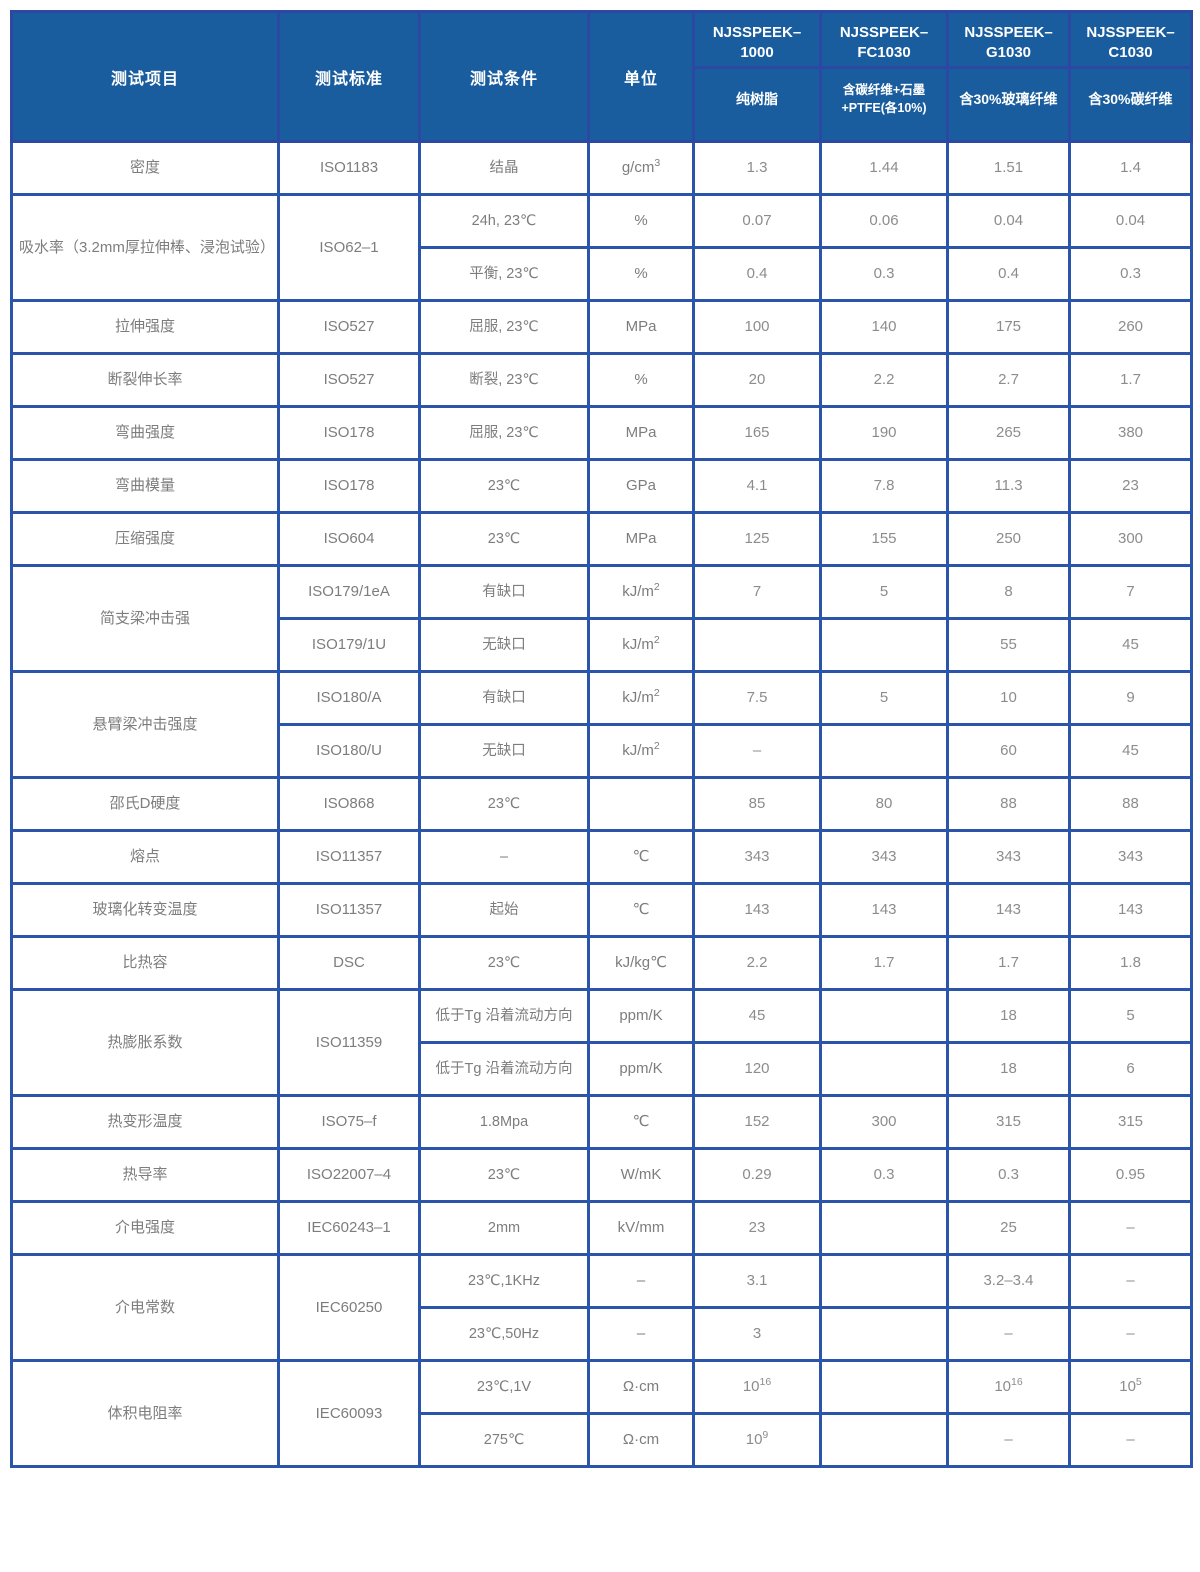 This screenshot has width=1200, height=1572. What do you see at coordinates (884, 104) in the screenshot?
I see `header-product-desc: 含碳纤维+石墨 +PTFE(各10%)` at bounding box center [884, 104].